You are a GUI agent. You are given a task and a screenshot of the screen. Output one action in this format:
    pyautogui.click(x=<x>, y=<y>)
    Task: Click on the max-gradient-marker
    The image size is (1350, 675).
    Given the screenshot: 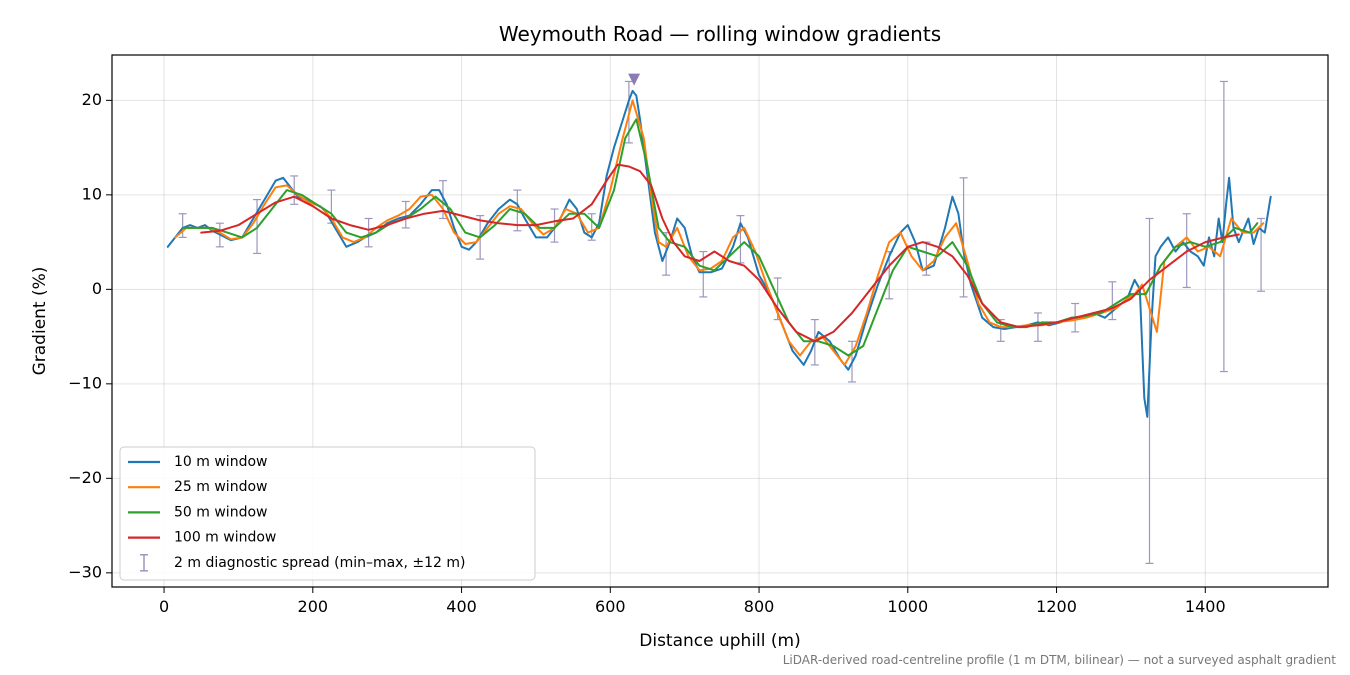 What is the action you would take?
    pyautogui.click(x=634, y=79)
    